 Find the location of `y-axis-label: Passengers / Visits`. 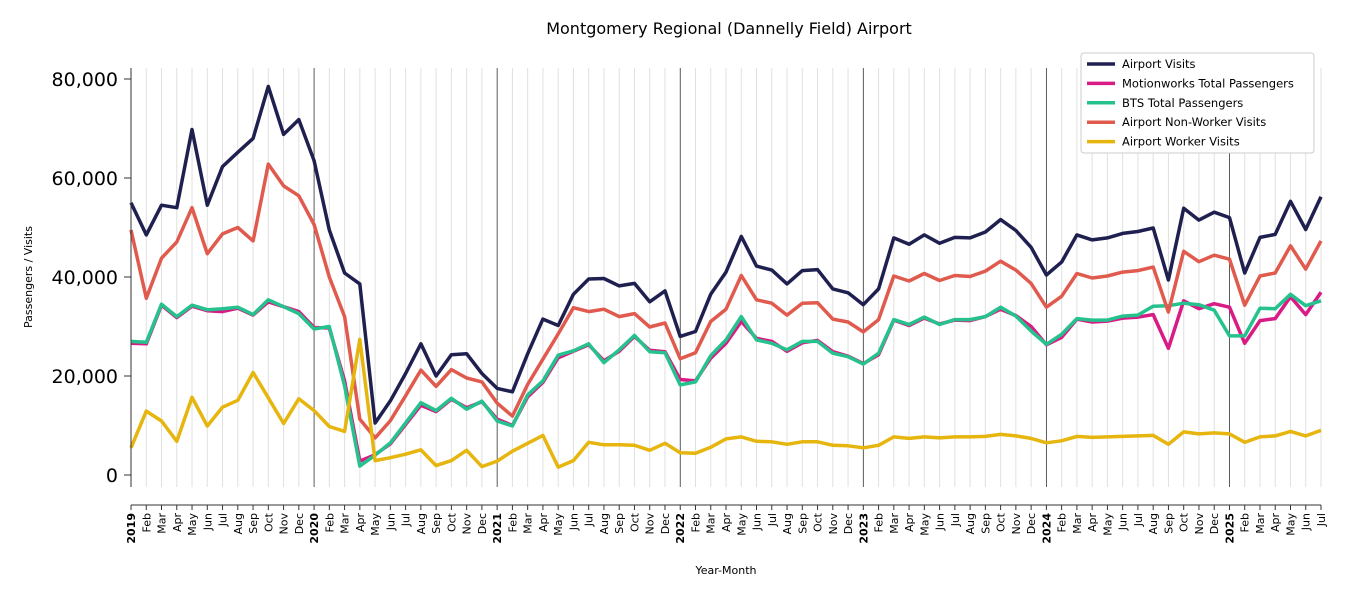

y-axis-label: Passengers / Visits is located at coordinates (28, 277).